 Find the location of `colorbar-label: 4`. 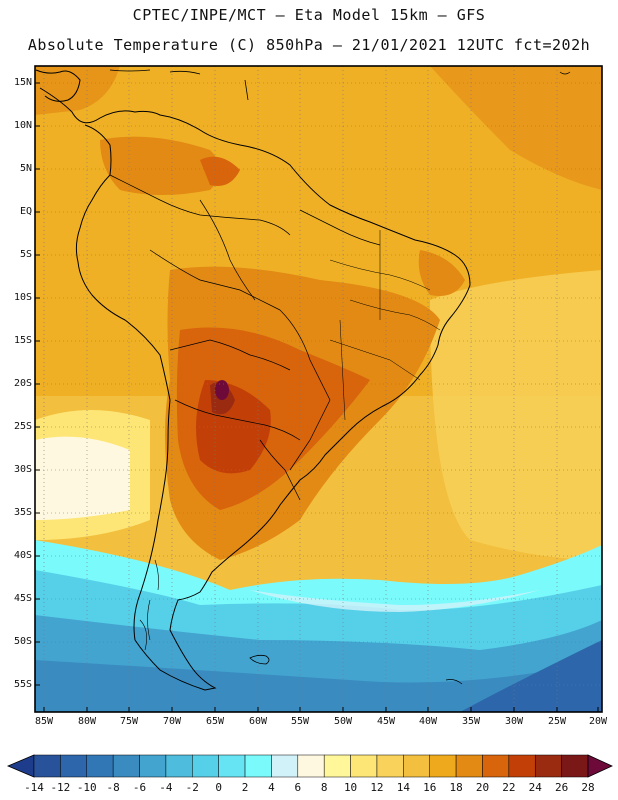

colorbar-label: 4 is located at coordinates (271, 787).